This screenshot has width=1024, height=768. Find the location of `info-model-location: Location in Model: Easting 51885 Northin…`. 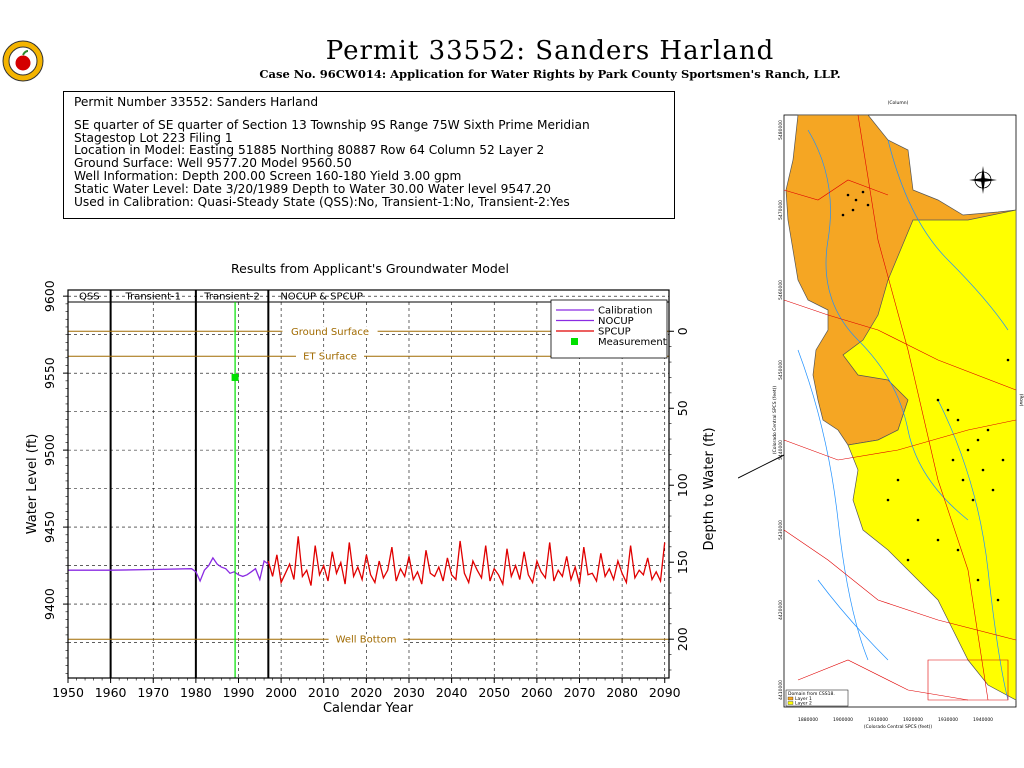

info-model-location: Location in Model: Easting 51885 Northin… is located at coordinates (309, 150).